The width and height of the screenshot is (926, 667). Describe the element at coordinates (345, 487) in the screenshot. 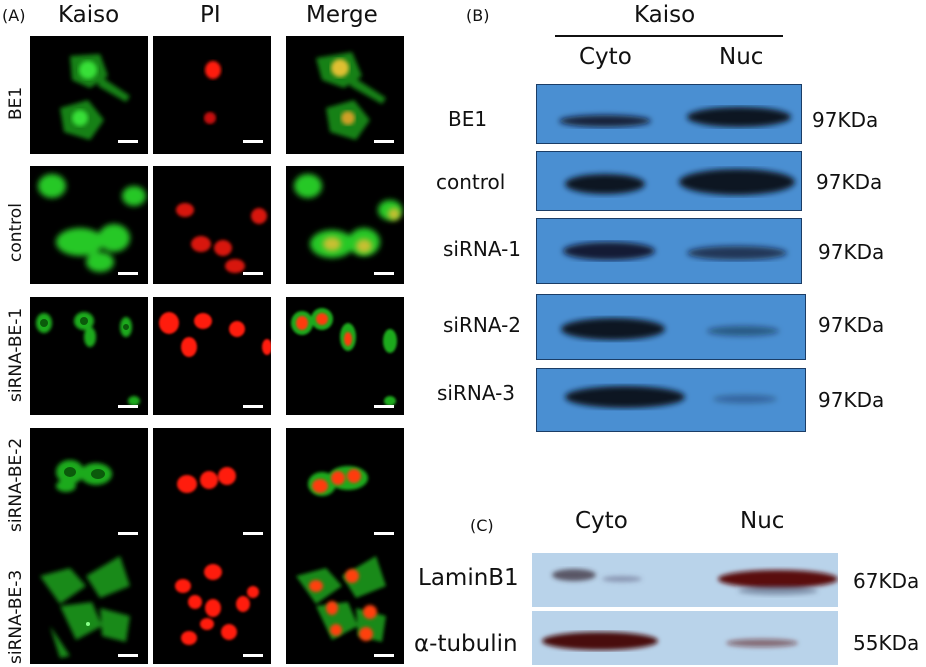

I see `micrograph-sirna-be-2-merge` at that location.